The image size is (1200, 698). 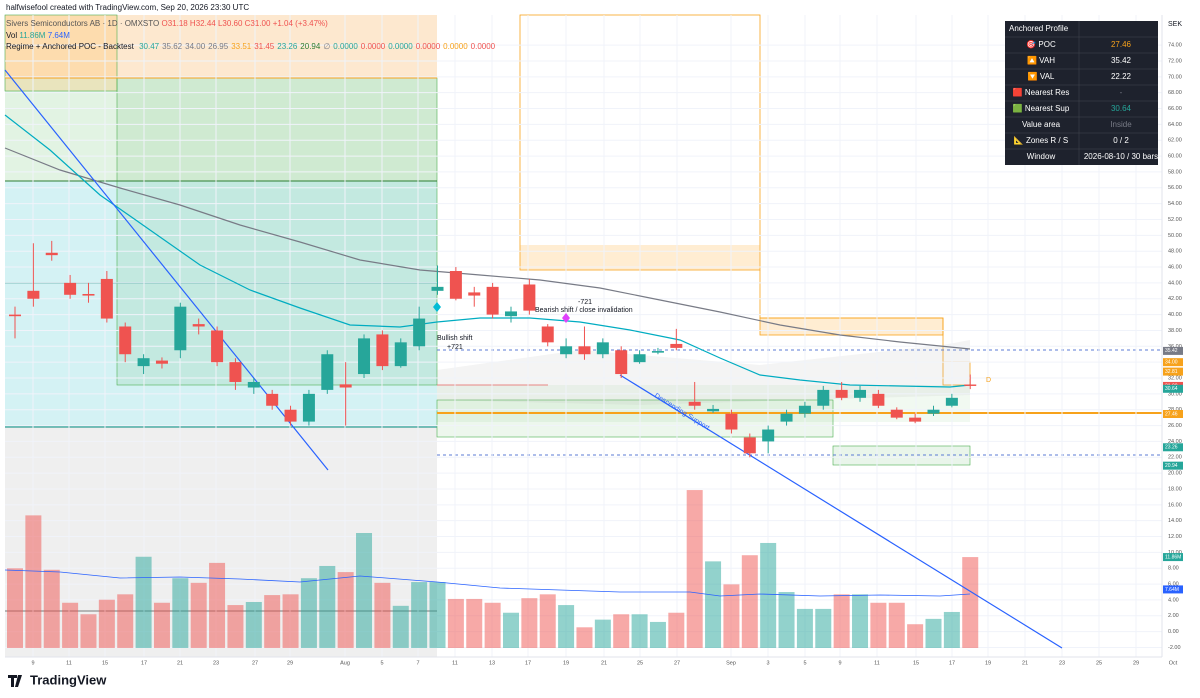 I want to click on indicator-value: 30.47, so click(x=149, y=46).